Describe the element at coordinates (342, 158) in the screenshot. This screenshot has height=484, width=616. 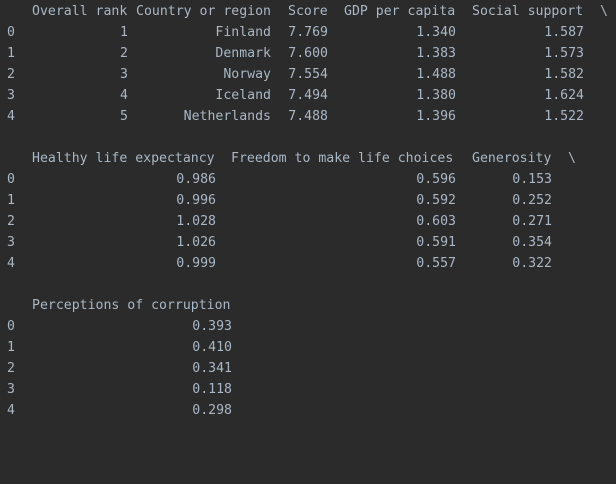
I see `column-header: Freedom to make life choices` at that location.